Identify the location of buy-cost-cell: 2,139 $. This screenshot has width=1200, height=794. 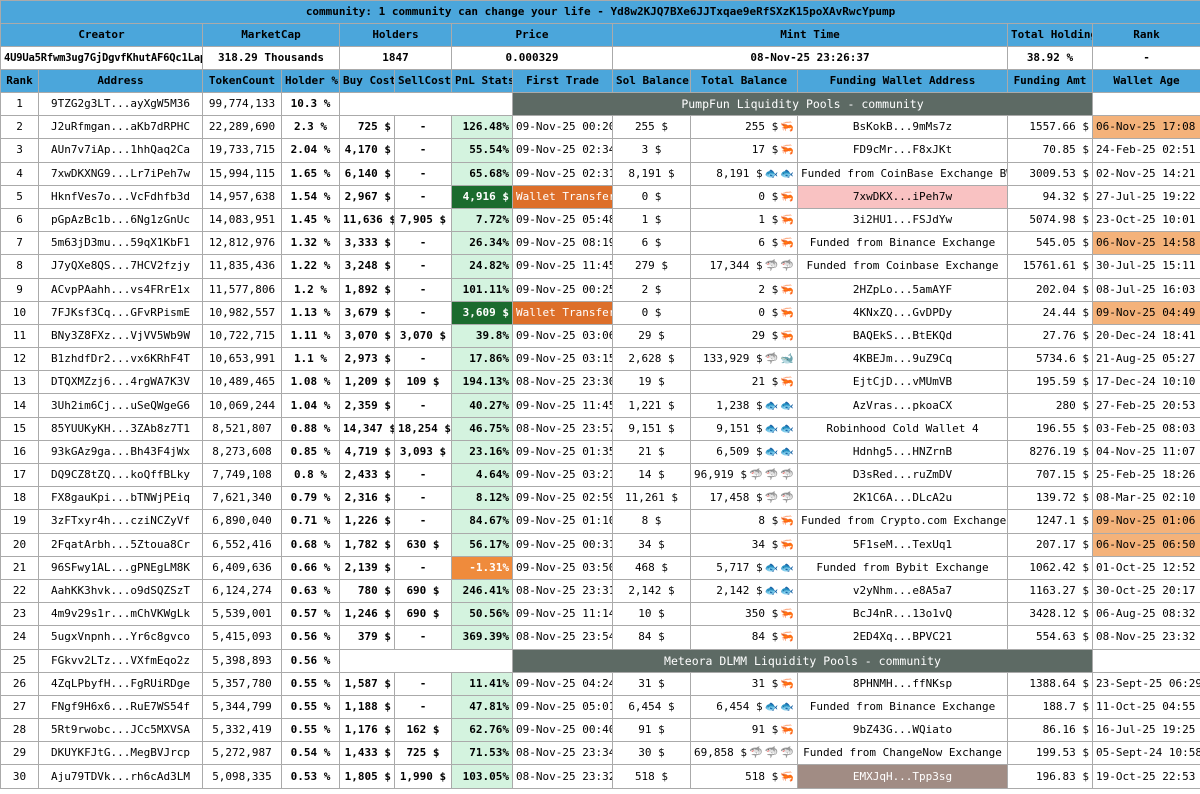
(367, 567).